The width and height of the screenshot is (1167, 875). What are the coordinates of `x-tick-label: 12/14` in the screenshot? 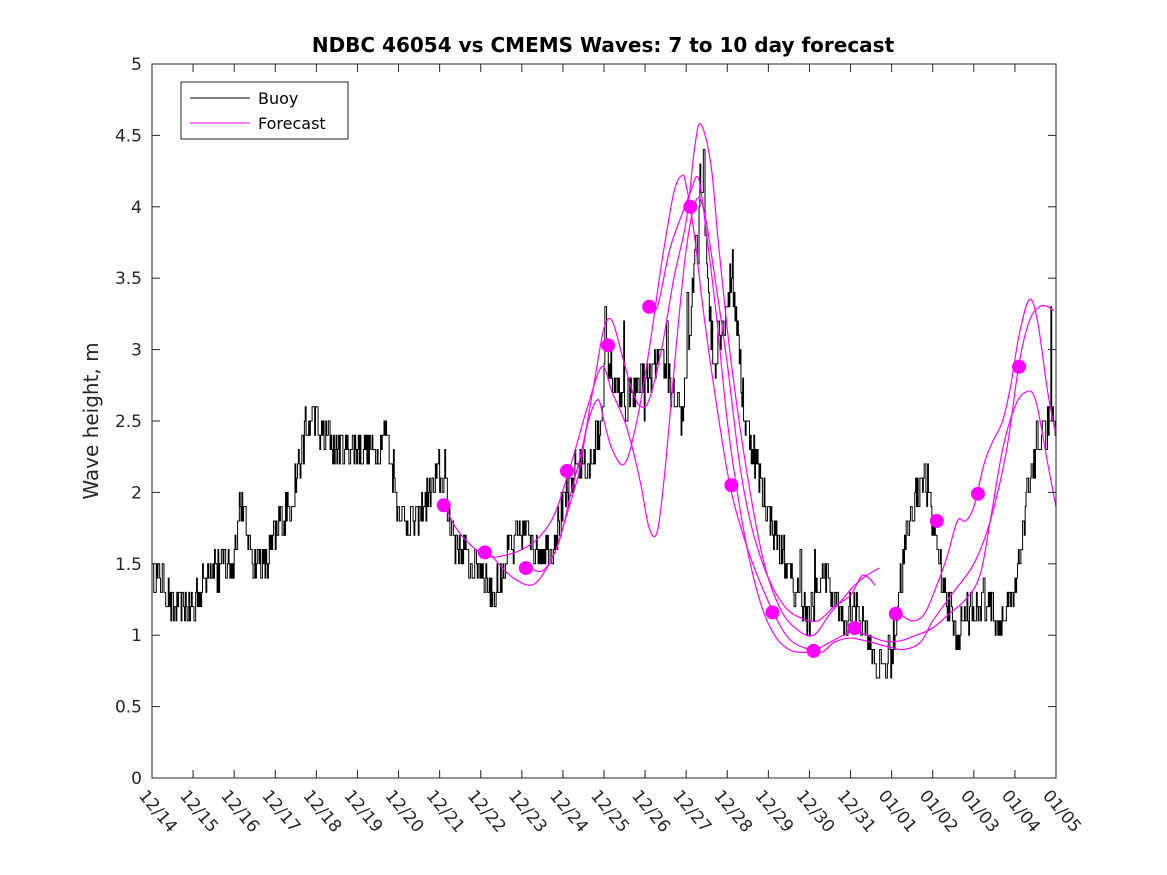 It's located at (157, 811).